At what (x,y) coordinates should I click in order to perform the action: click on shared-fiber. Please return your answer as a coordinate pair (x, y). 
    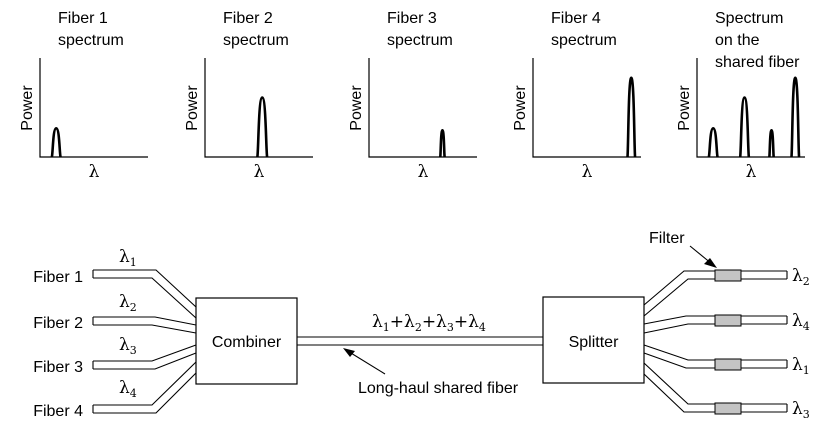
    Looking at the image, I should click on (420, 341).